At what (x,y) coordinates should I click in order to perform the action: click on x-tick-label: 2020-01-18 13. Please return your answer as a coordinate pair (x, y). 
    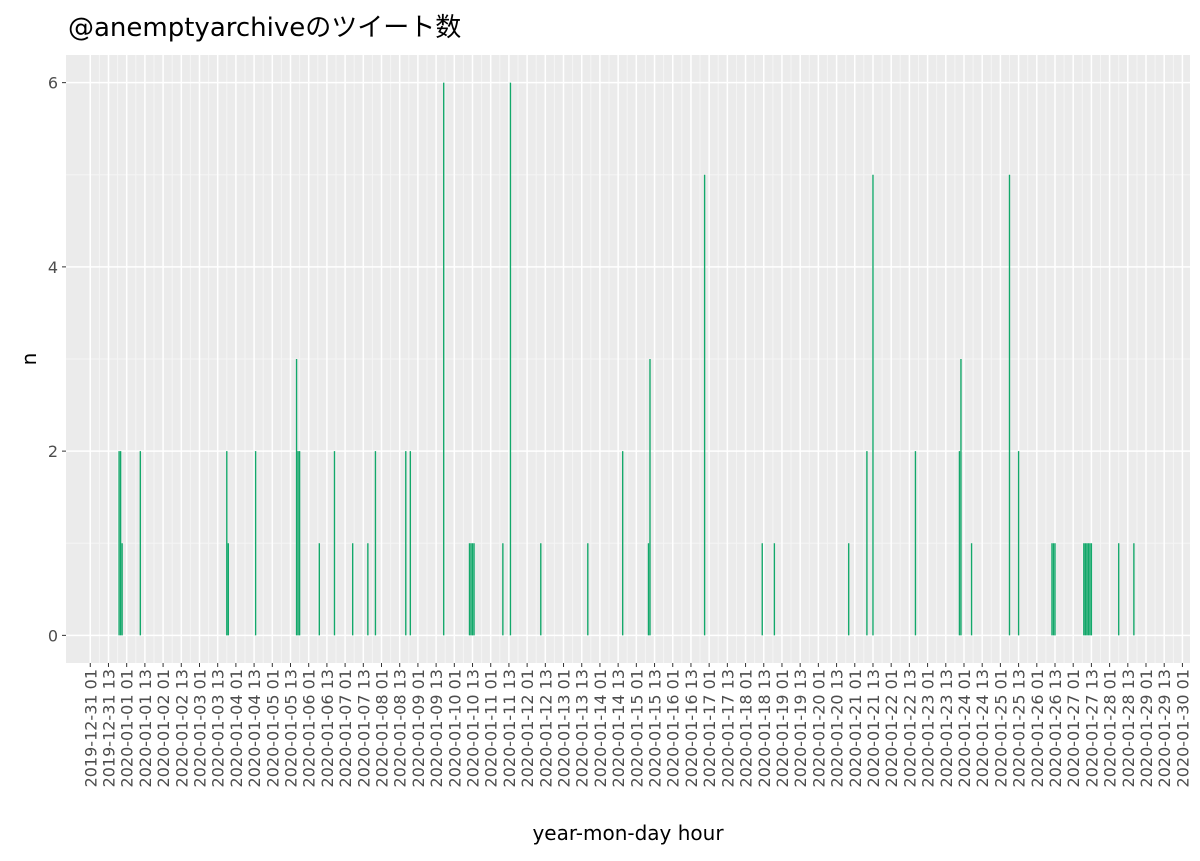
    Looking at the image, I should click on (764, 728).